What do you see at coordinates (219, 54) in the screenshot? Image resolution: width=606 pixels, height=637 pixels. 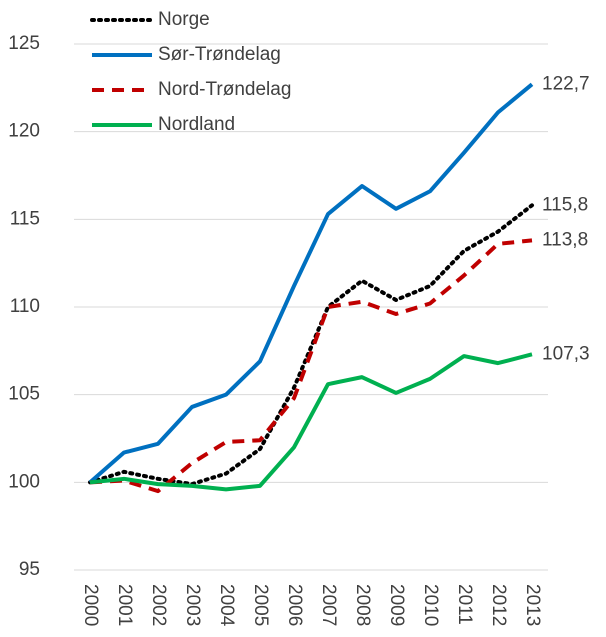 I see `legend-label: Sør-Trøndelag` at bounding box center [219, 54].